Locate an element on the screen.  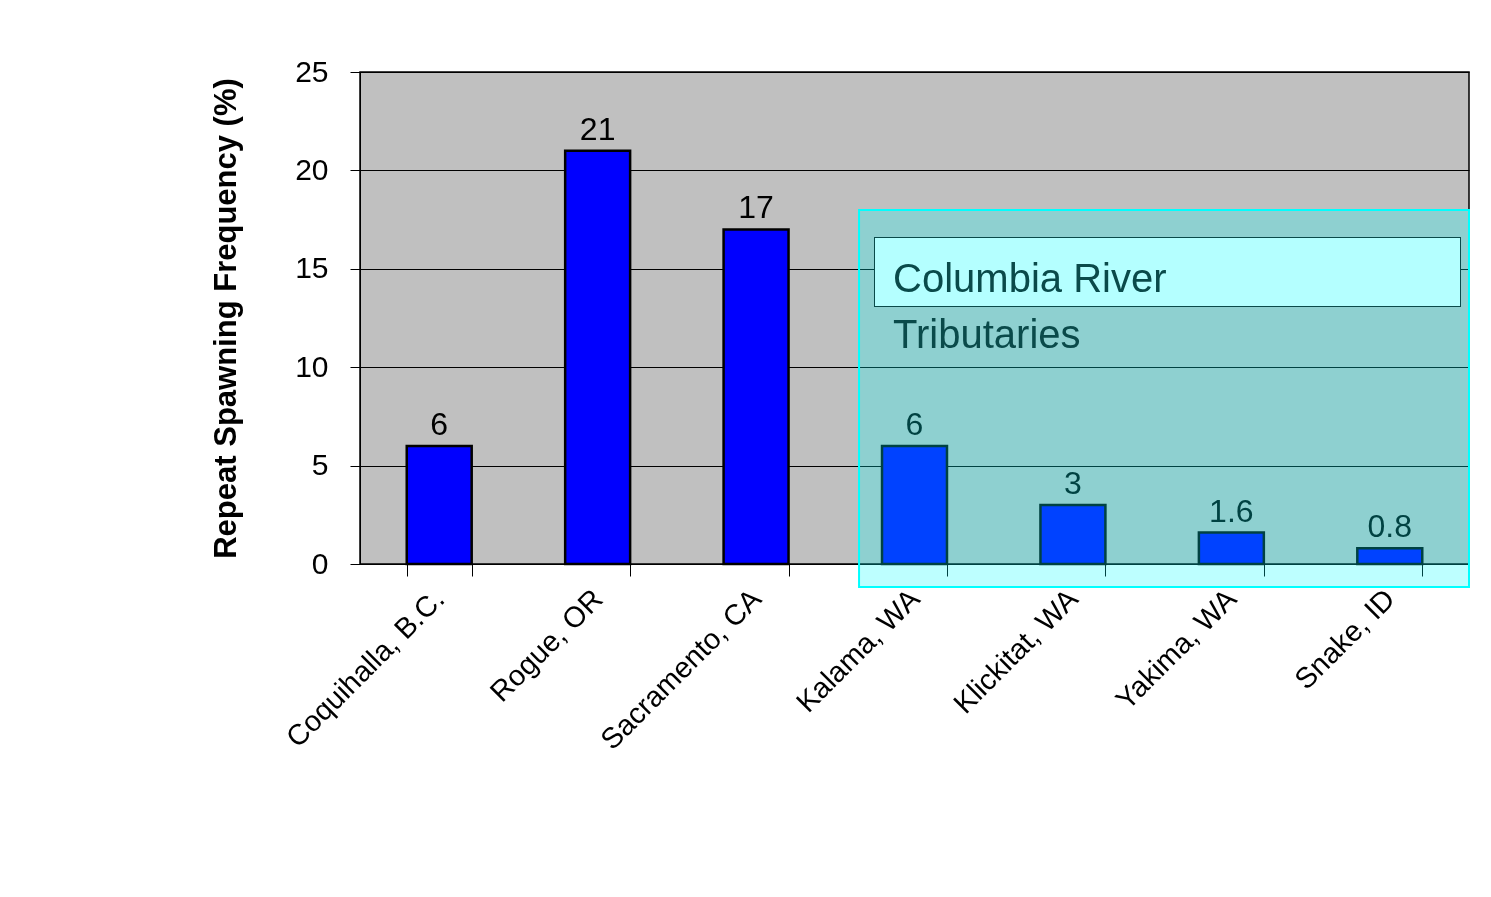
data-label: 1.6 is located at coordinates (1231, 510).